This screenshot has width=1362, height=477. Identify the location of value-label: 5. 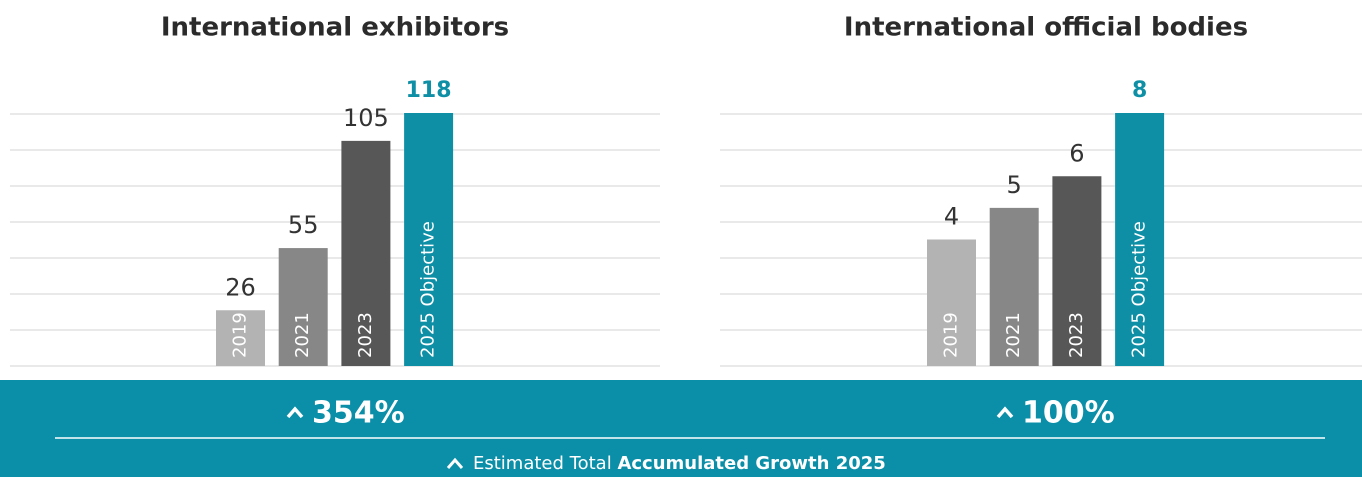
(1014, 185).